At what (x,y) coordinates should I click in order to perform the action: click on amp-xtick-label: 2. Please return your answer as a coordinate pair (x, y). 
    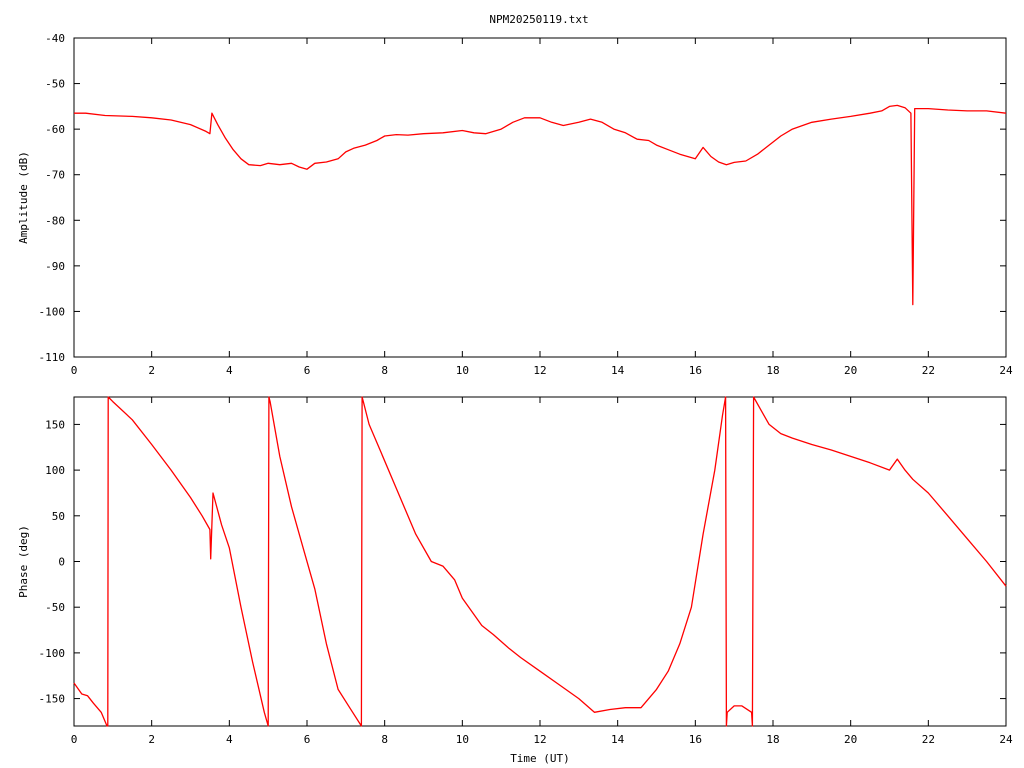
    Looking at the image, I should click on (151, 370).